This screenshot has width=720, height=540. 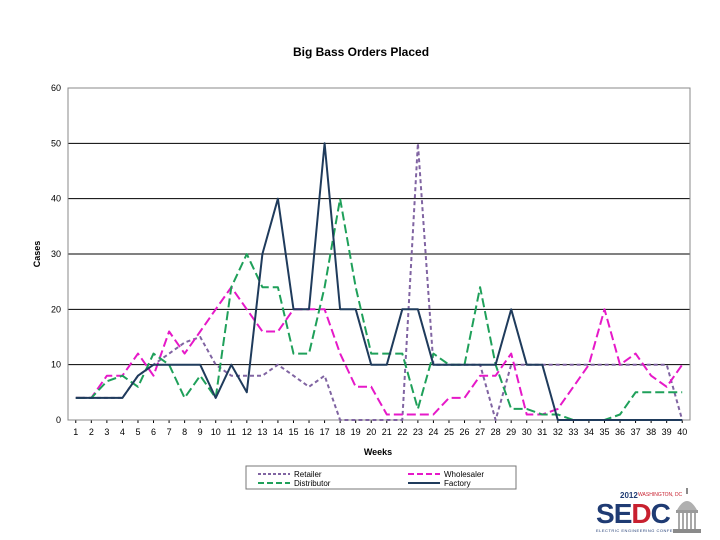 I want to click on x-tick-label: 9, so click(x=200, y=432).